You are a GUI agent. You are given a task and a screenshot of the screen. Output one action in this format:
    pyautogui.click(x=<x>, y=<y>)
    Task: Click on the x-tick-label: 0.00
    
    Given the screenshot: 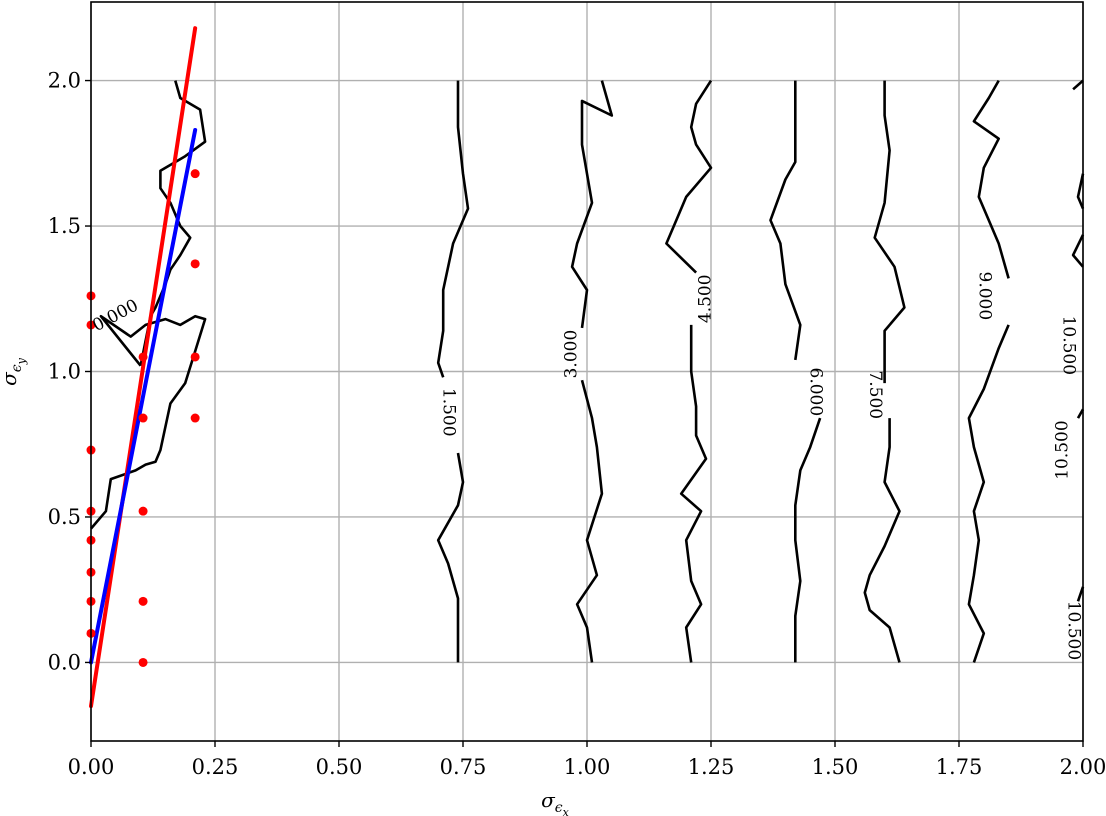 What is the action you would take?
    pyautogui.click(x=91, y=767)
    